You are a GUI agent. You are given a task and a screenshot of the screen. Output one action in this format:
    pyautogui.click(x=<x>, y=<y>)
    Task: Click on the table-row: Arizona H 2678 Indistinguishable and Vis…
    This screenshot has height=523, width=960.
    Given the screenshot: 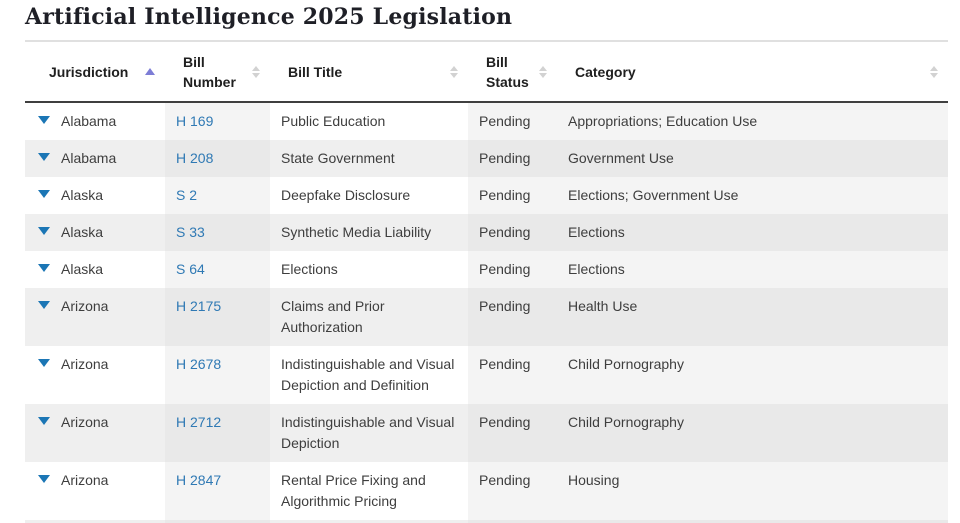 What is the action you would take?
    pyautogui.click(x=486, y=375)
    